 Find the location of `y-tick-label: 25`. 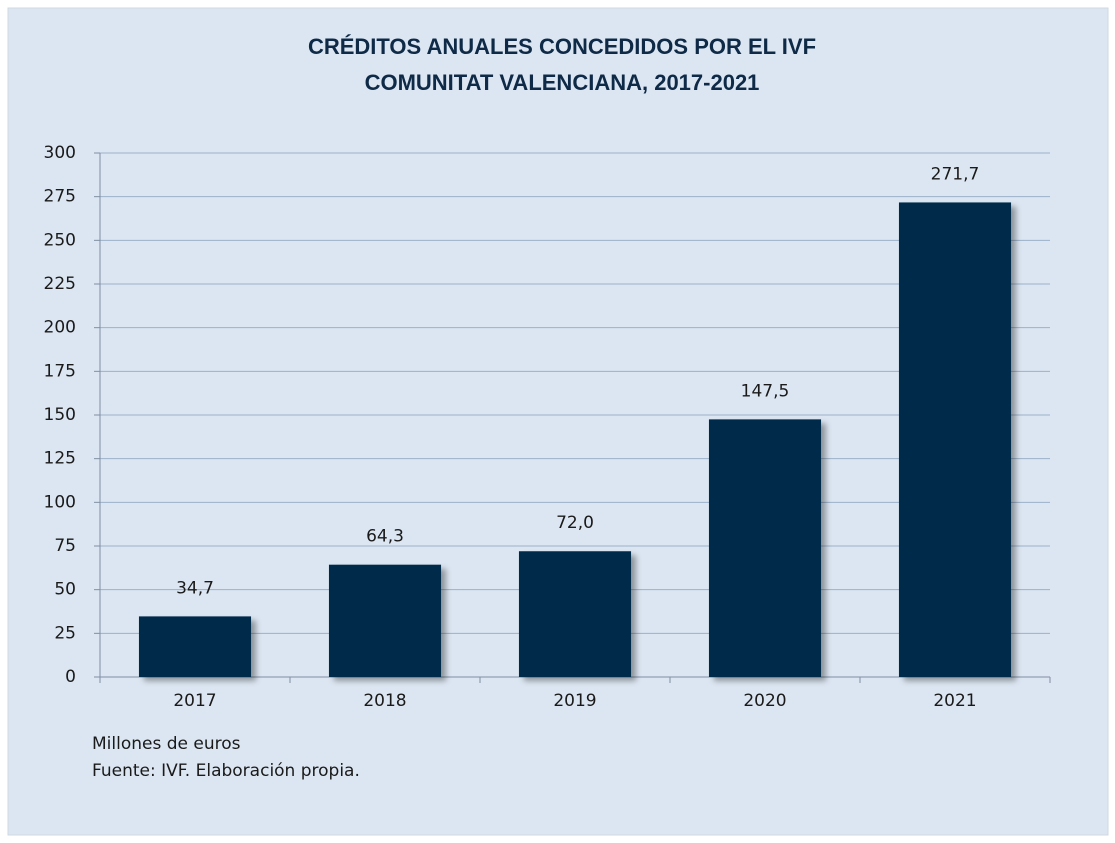

y-tick-label: 25 is located at coordinates (65, 633).